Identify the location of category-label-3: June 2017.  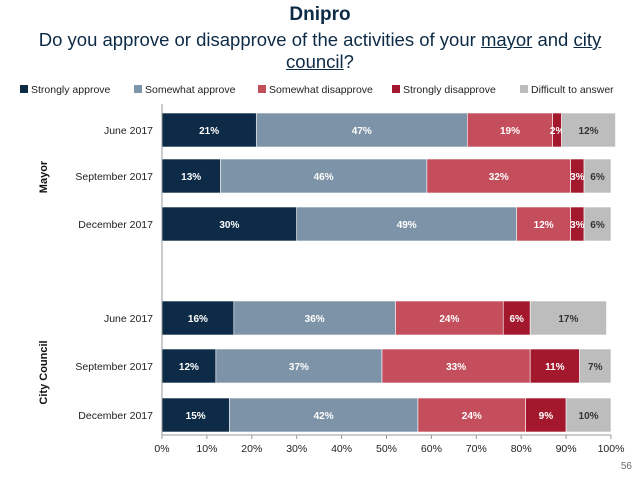
(128, 319).